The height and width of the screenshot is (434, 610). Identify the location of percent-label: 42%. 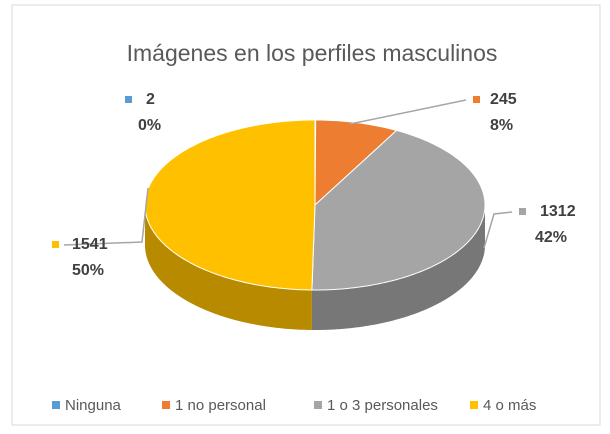
(551, 237).